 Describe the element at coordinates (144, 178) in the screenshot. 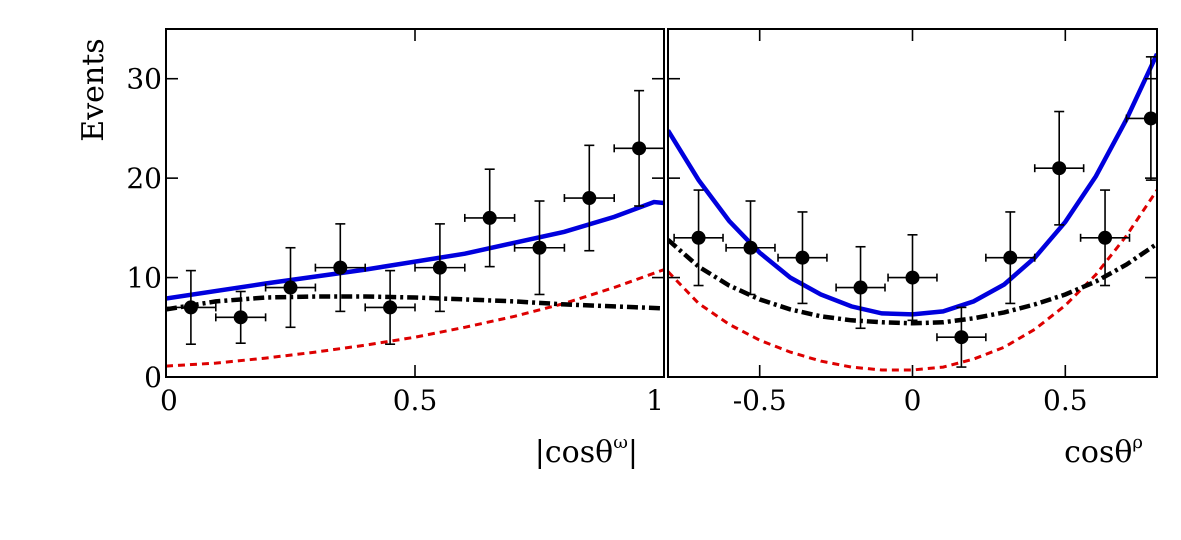

I see `y-tick-label: 20` at that location.